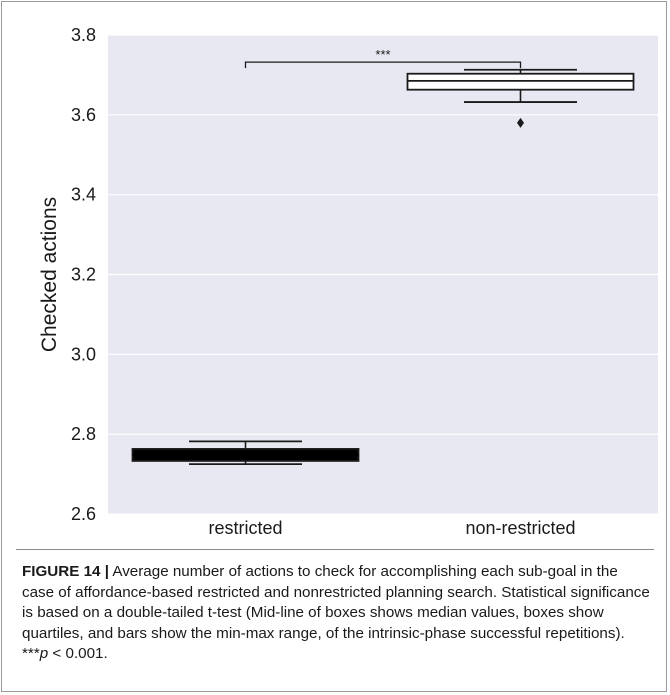 The height and width of the screenshot is (695, 670). I want to click on y-tick-labels: 2.6 2.8 3.0 3.2 3.4 3.6 3.8, so click(83, 274).